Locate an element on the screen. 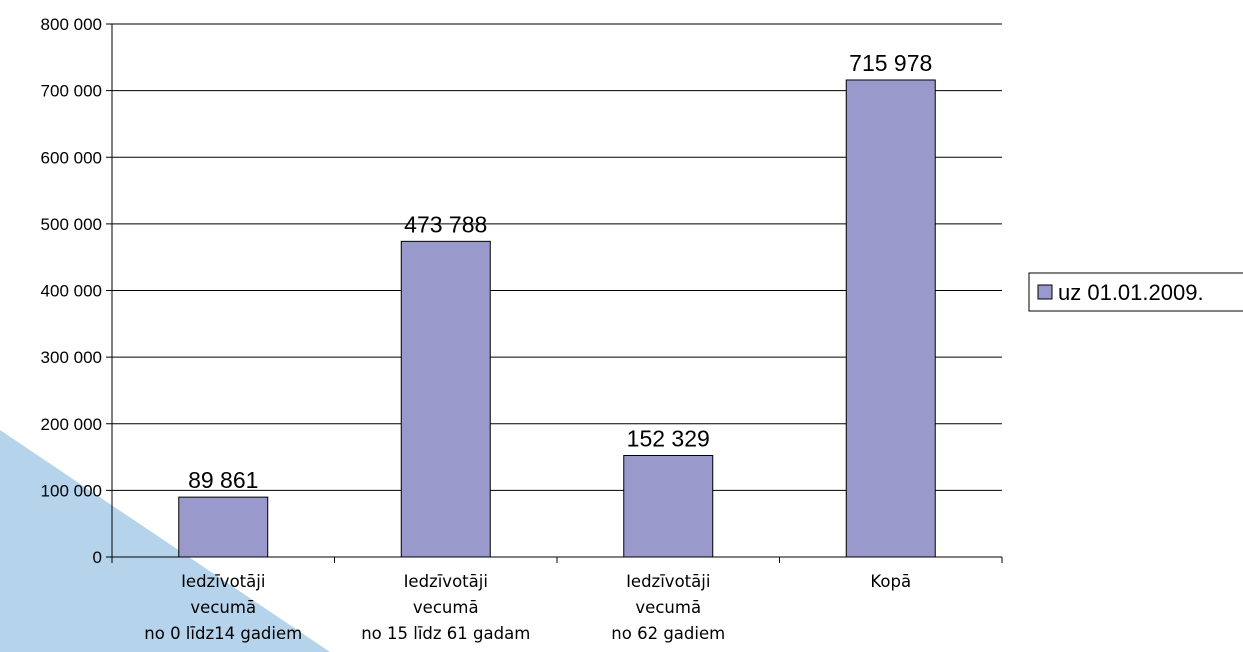 Image resolution: width=1243 pixels, height=652 pixels. category-label: no 15 līdz 61 gadam is located at coordinates (445, 633).